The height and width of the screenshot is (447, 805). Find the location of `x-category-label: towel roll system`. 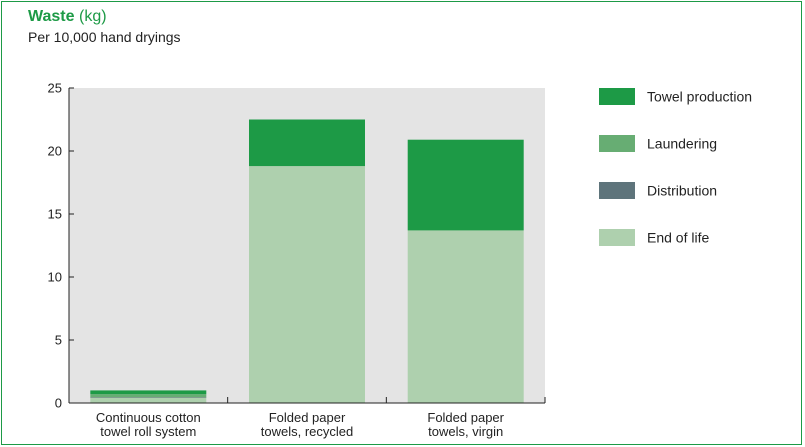

x-category-label: towel roll system is located at coordinates (148, 431).